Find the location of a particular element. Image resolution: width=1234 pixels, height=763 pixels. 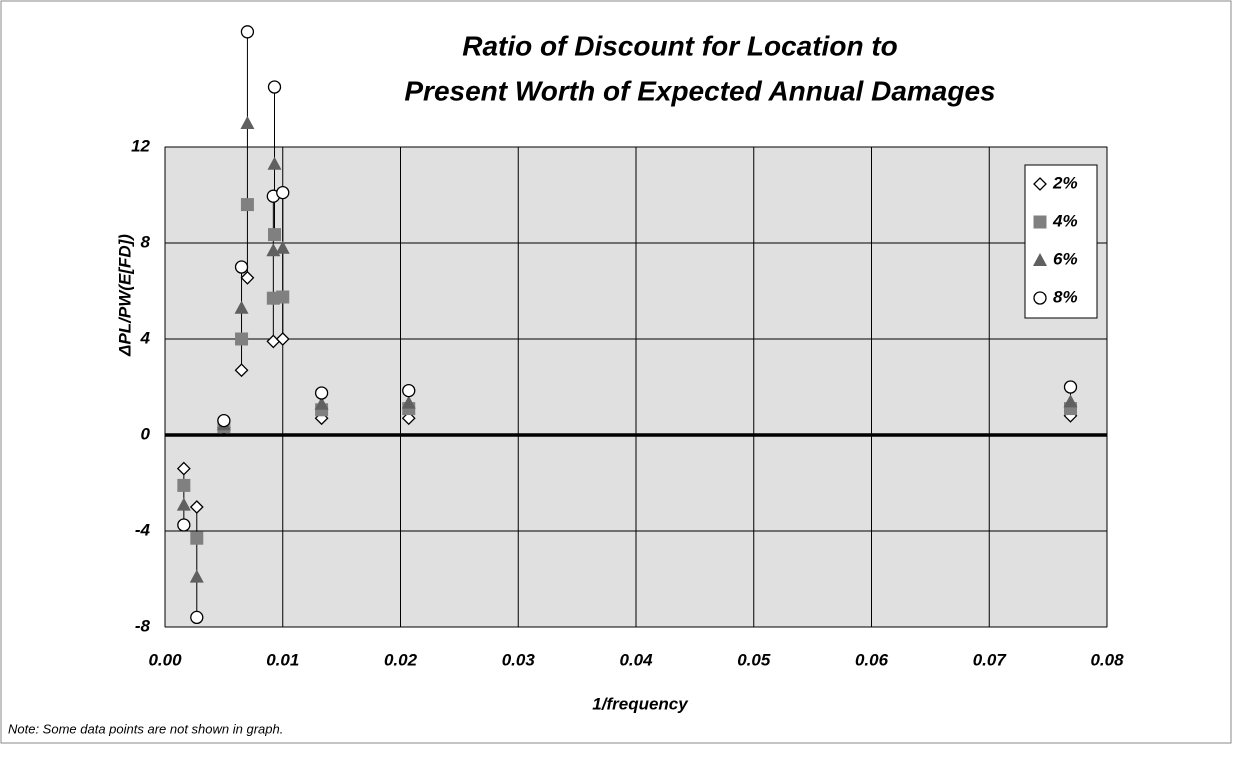

legend-label: 6% is located at coordinates (1065, 258).